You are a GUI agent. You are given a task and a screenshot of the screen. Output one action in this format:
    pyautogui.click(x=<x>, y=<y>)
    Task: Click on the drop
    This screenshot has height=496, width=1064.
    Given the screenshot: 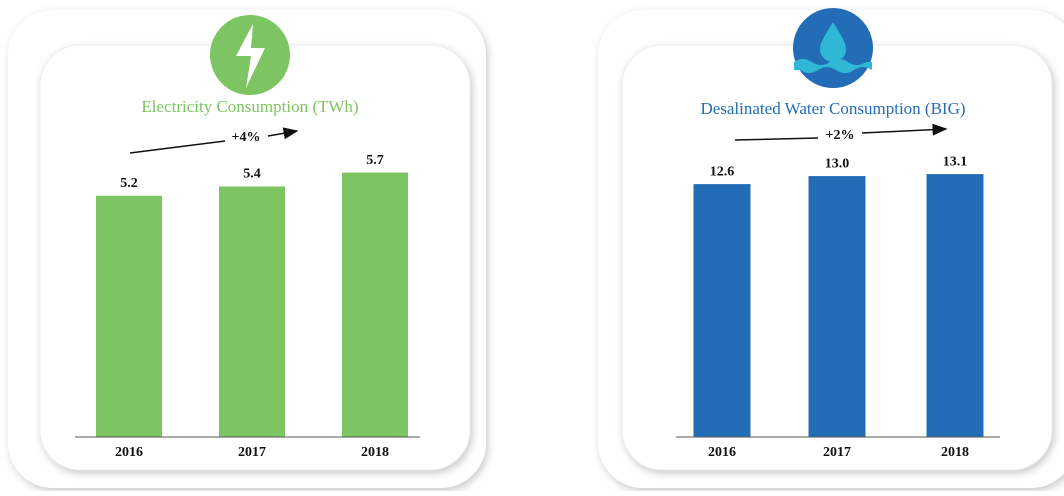 What is the action you would take?
    pyautogui.click(x=833, y=42)
    